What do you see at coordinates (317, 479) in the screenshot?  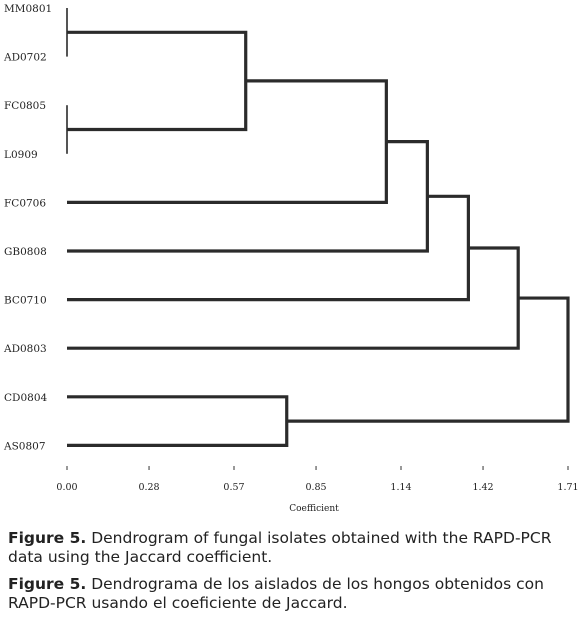 I see `x-axis: 0.00 0.28 0.57 0.85 1.14 1.42 1.71` at bounding box center [317, 479].